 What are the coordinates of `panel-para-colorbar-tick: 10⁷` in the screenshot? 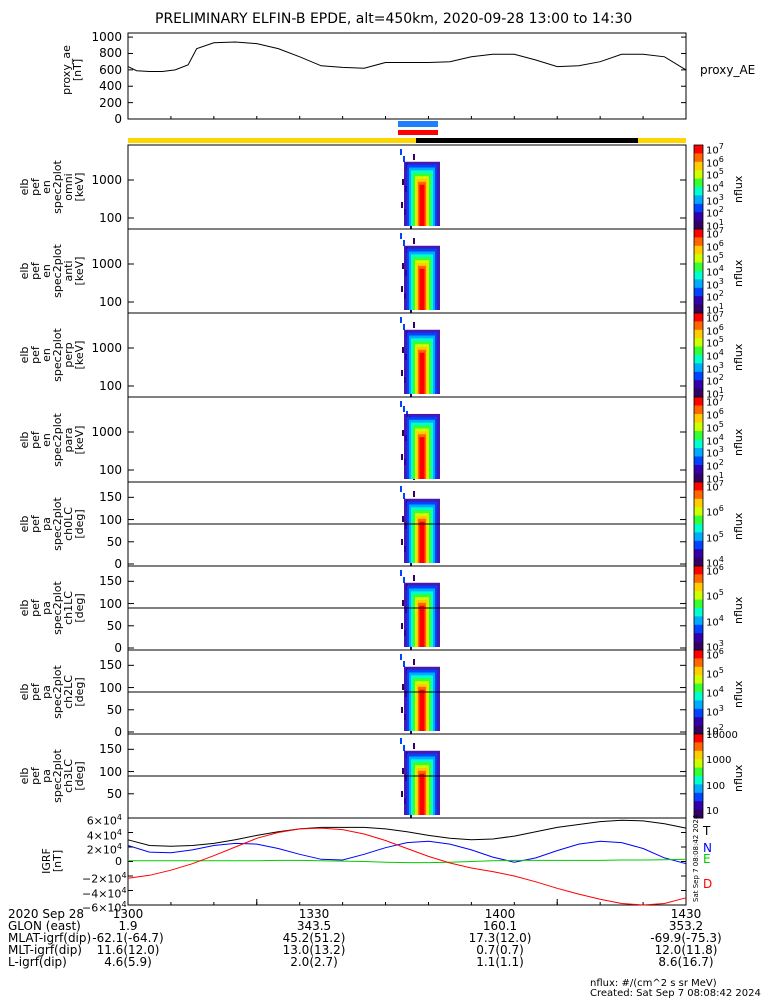 It's located at (715, 401).